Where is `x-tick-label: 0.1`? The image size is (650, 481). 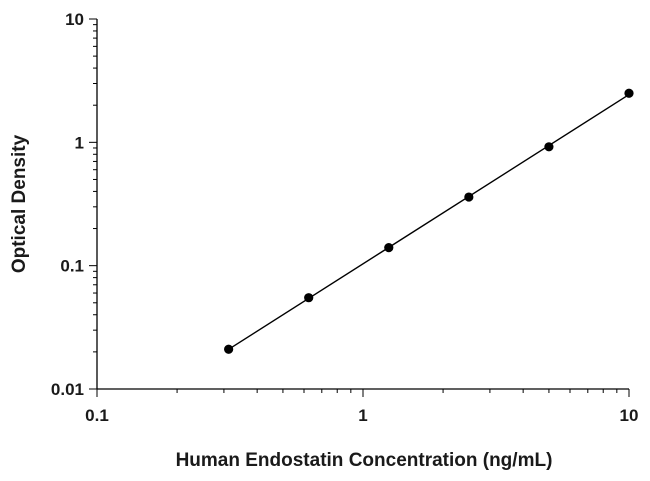
x-tick-label: 0.1 is located at coordinates (97, 415).